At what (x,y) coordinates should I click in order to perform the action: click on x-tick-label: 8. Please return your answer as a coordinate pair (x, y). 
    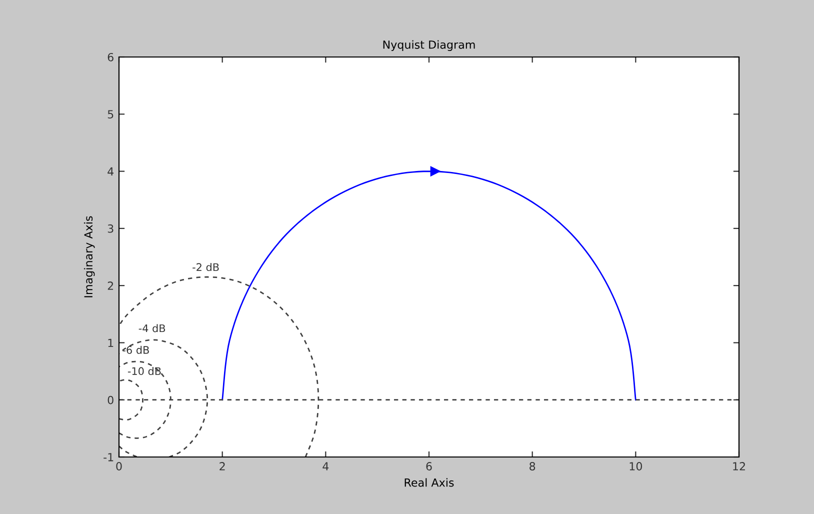
    Looking at the image, I should click on (533, 466).